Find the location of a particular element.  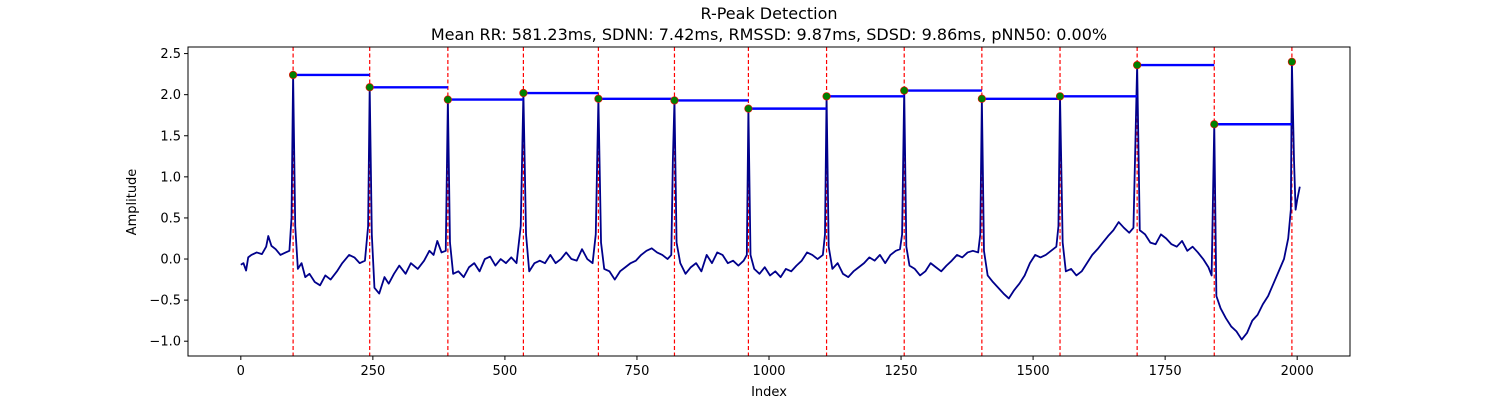

x-tick-label: 1750 is located at coordinates (1165, 371).